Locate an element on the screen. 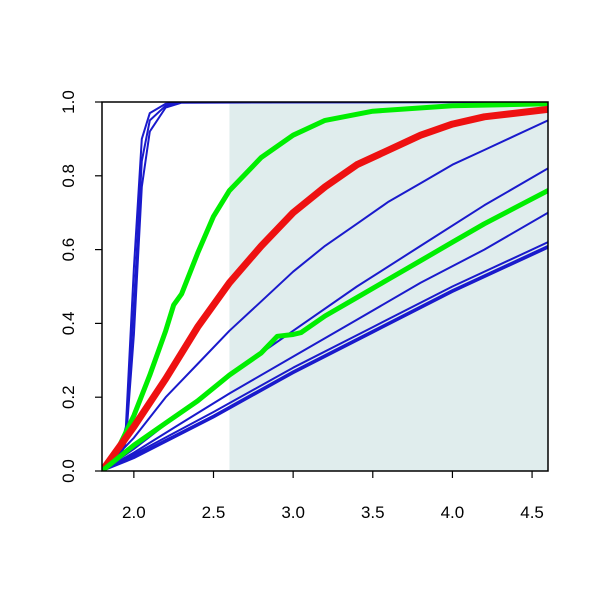  y-tick-label: 0.8 is located at coordinates (68, 176).